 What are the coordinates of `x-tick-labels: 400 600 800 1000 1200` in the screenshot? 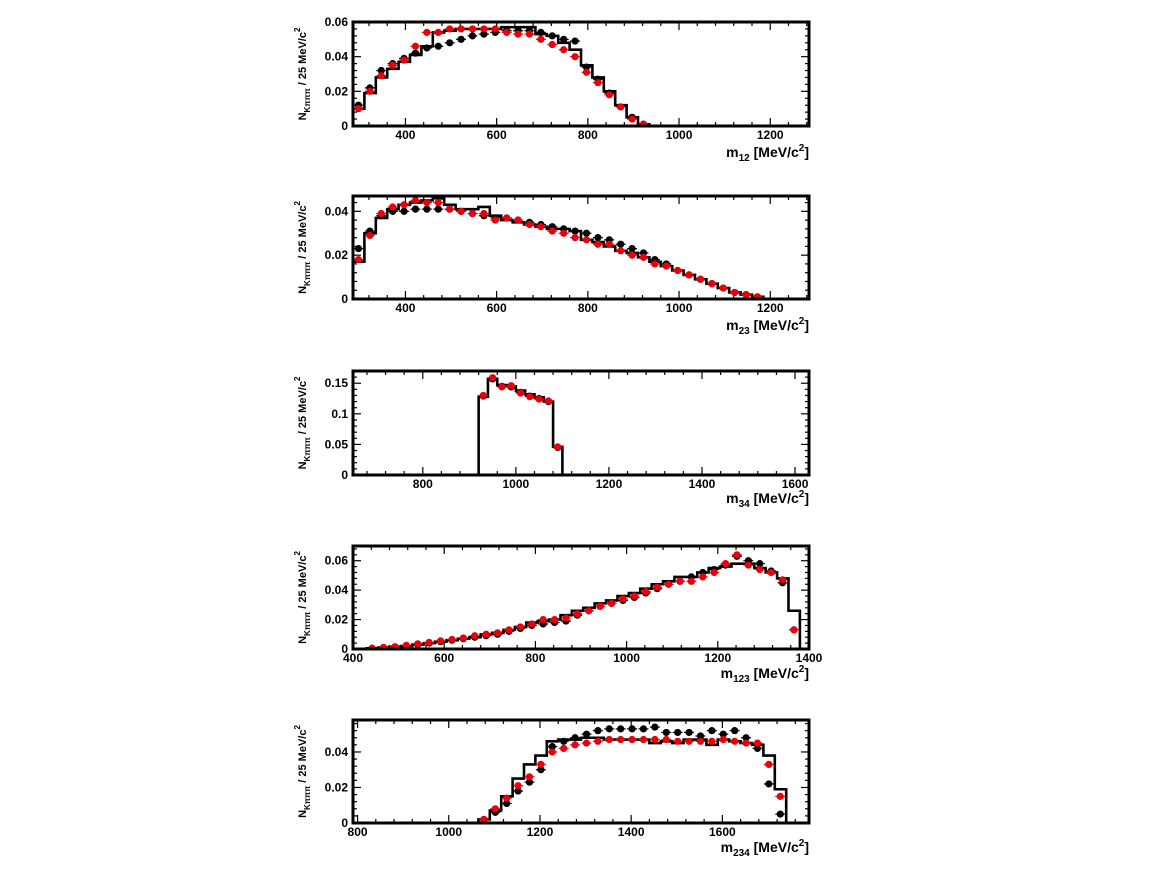 It's located at (589, 135).